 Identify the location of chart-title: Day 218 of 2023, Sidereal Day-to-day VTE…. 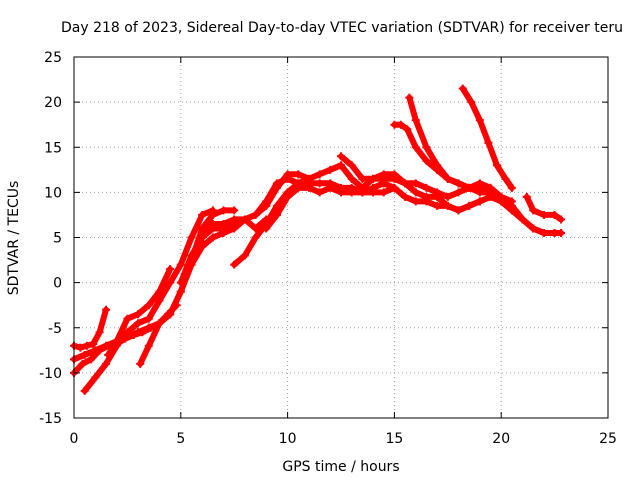
(342, 28).